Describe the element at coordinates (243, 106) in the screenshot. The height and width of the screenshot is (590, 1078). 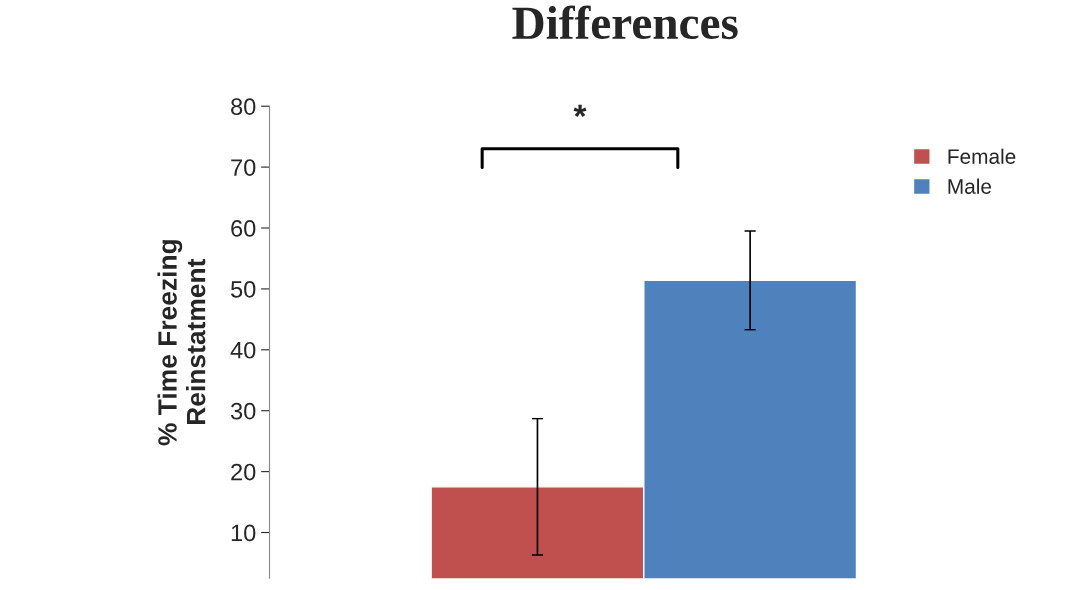
I see `y-tick-label: 80` at that location.